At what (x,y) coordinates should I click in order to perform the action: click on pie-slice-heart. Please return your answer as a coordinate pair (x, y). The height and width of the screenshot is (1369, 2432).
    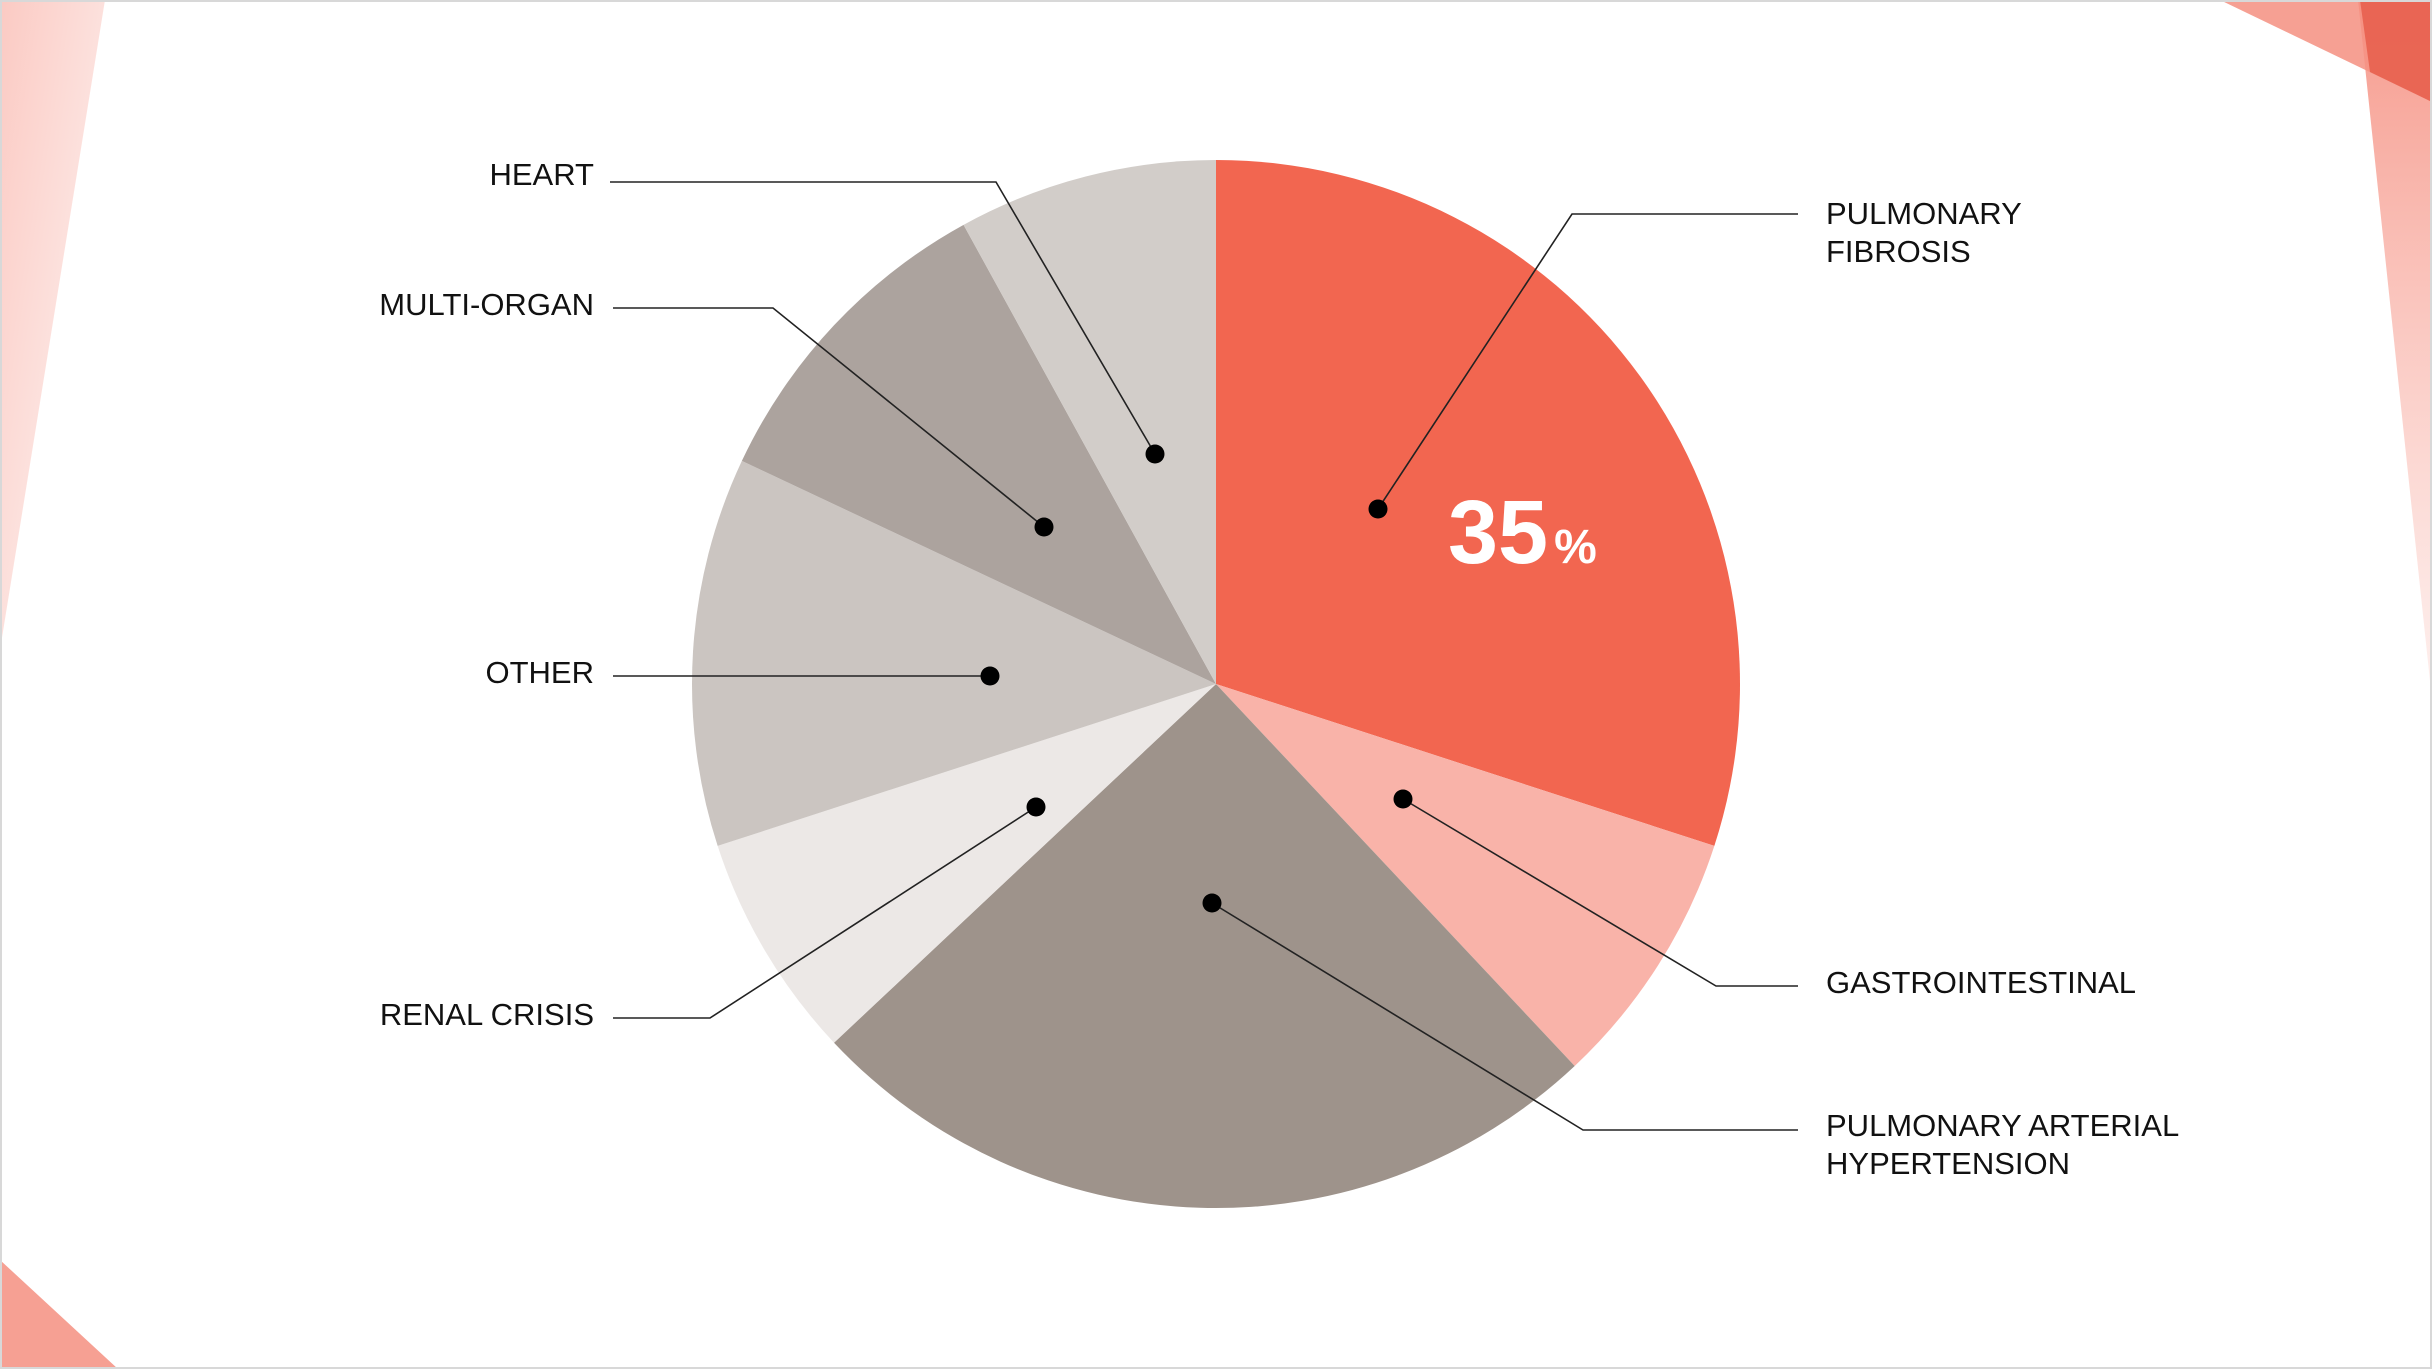
    Looking at the image, I should click on (1089, 422).